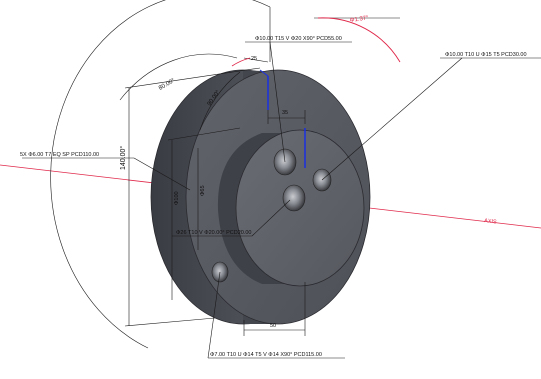 The height and width of the screenshot is (379, 541). Describe the element at coordinates (359, 40) in the screenshot. I see `red-angle-arc` at that location.